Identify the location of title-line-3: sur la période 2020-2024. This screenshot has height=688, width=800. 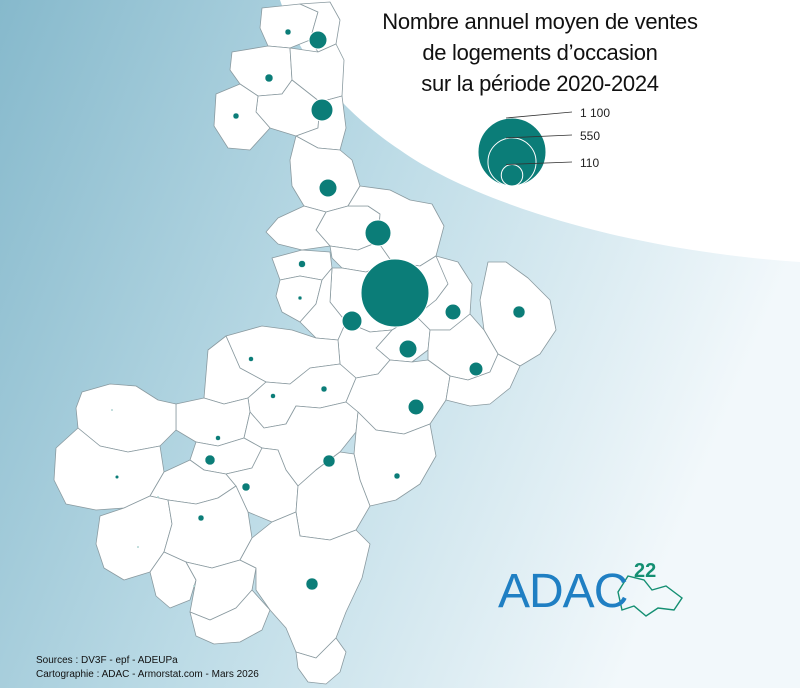
(540, 83).